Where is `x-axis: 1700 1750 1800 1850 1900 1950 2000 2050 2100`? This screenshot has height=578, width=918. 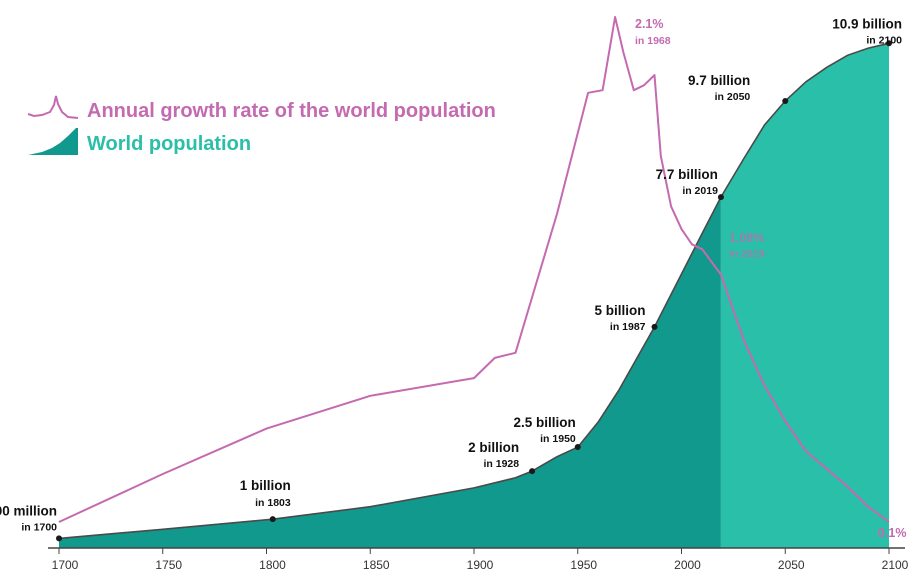
x-axis: 1700 1750 1800 1850 1900 1950 2000 2050 2100 is located at coordinates (478, 559).